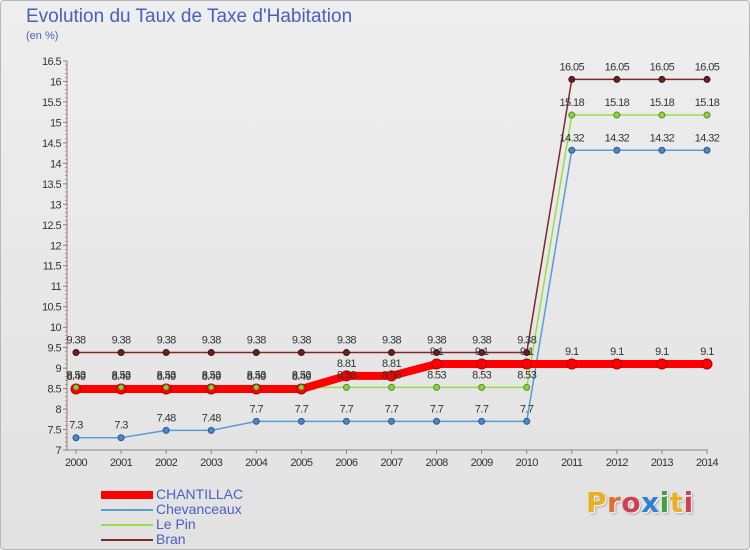  I want to click on y-tick-label: 9.5, so click(55, 349).